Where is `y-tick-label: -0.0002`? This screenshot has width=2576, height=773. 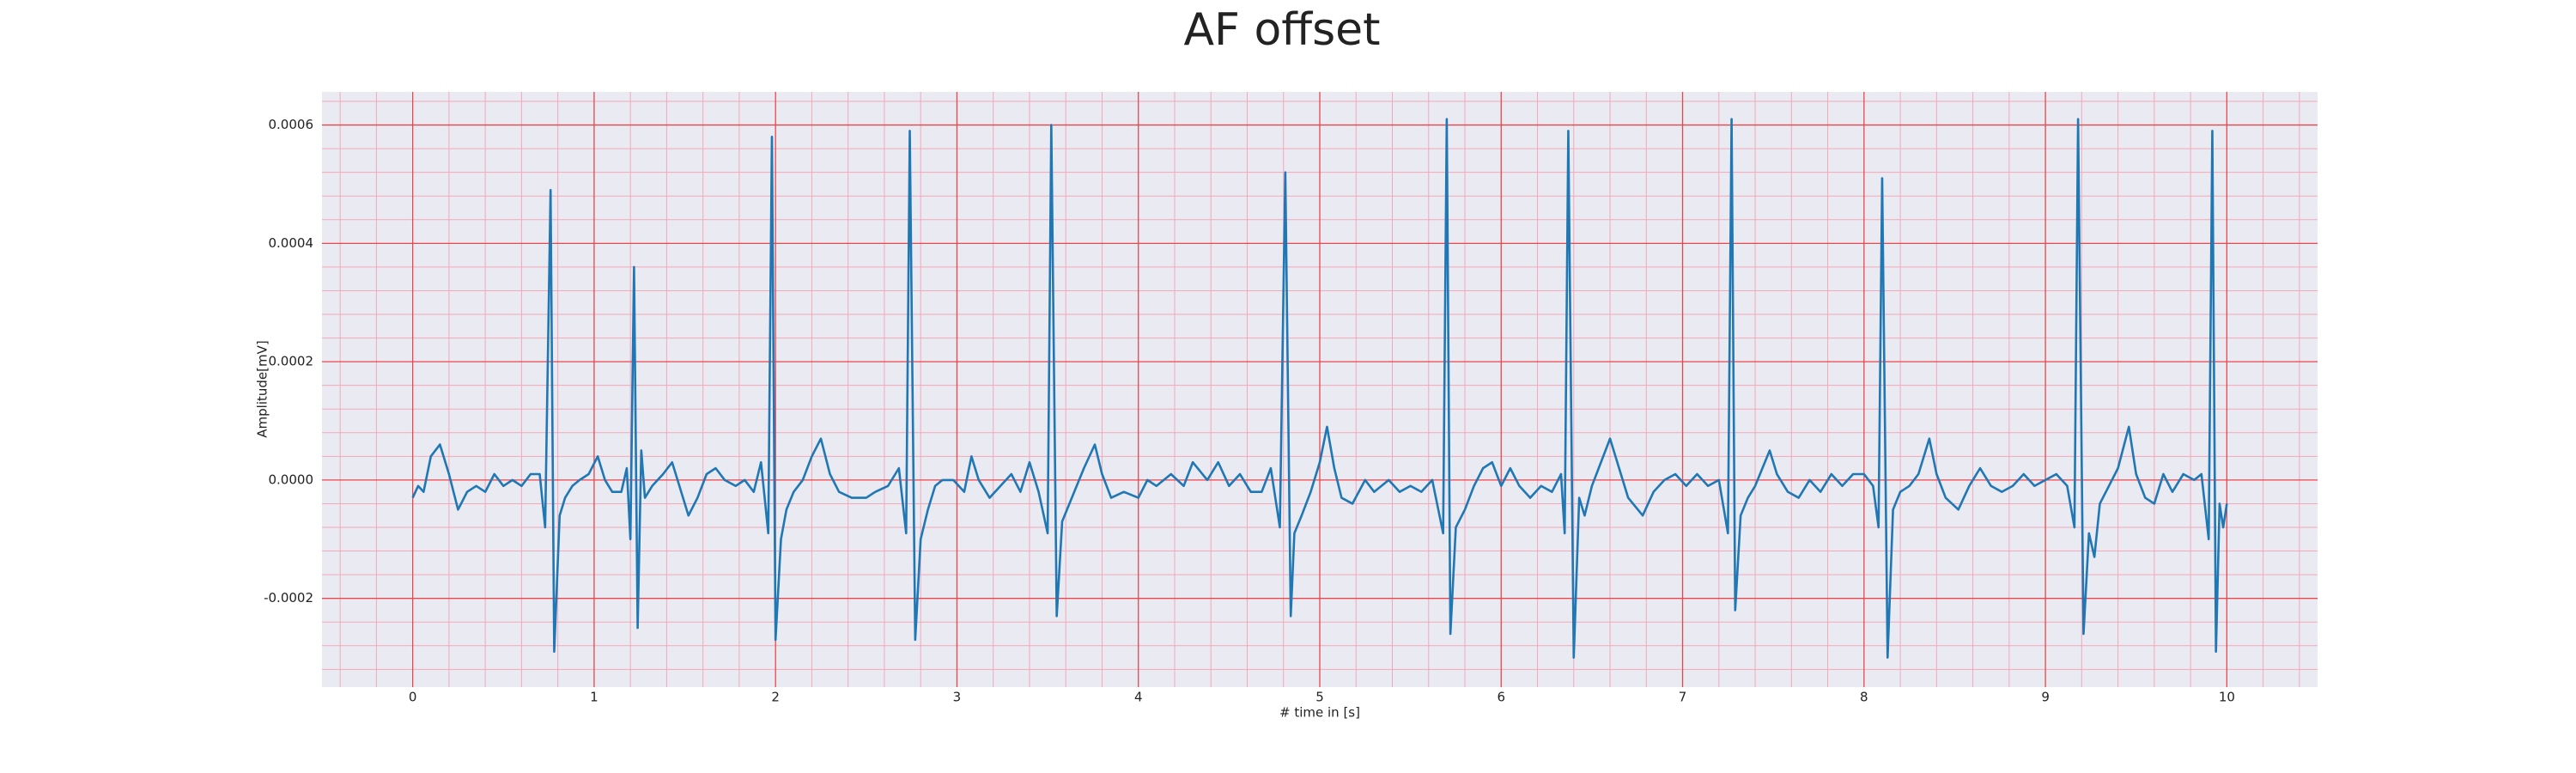 y-tick-label: -0.0002 is located at coordinates (289, 598).